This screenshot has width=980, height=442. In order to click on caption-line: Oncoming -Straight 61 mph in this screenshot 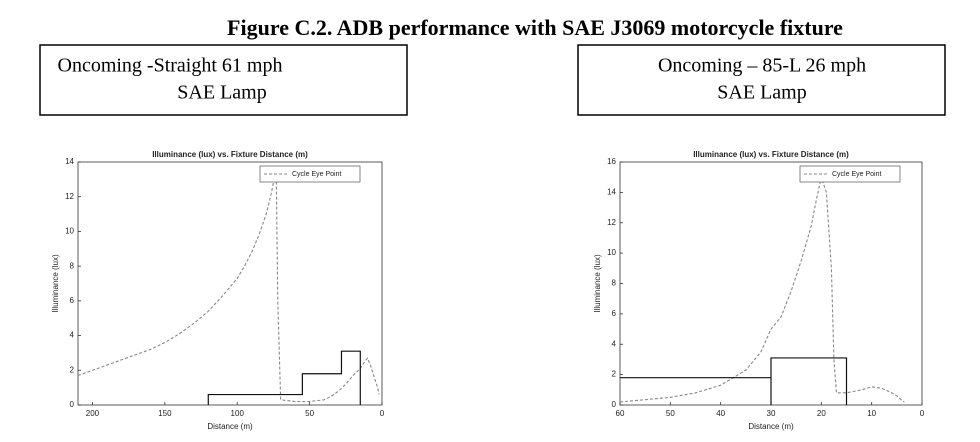, I will do `click(170, 66)`.